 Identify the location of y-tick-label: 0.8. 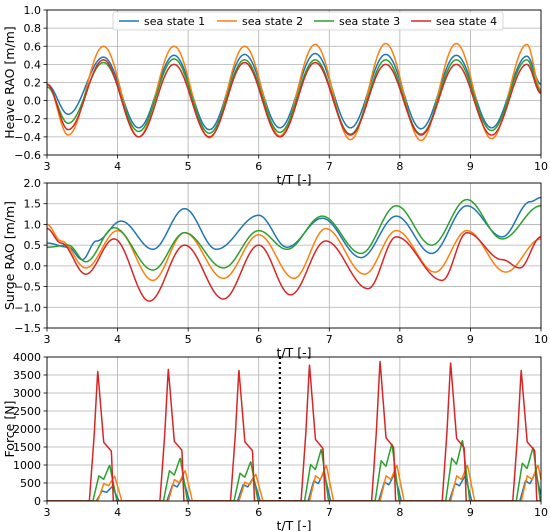
(33, 28).